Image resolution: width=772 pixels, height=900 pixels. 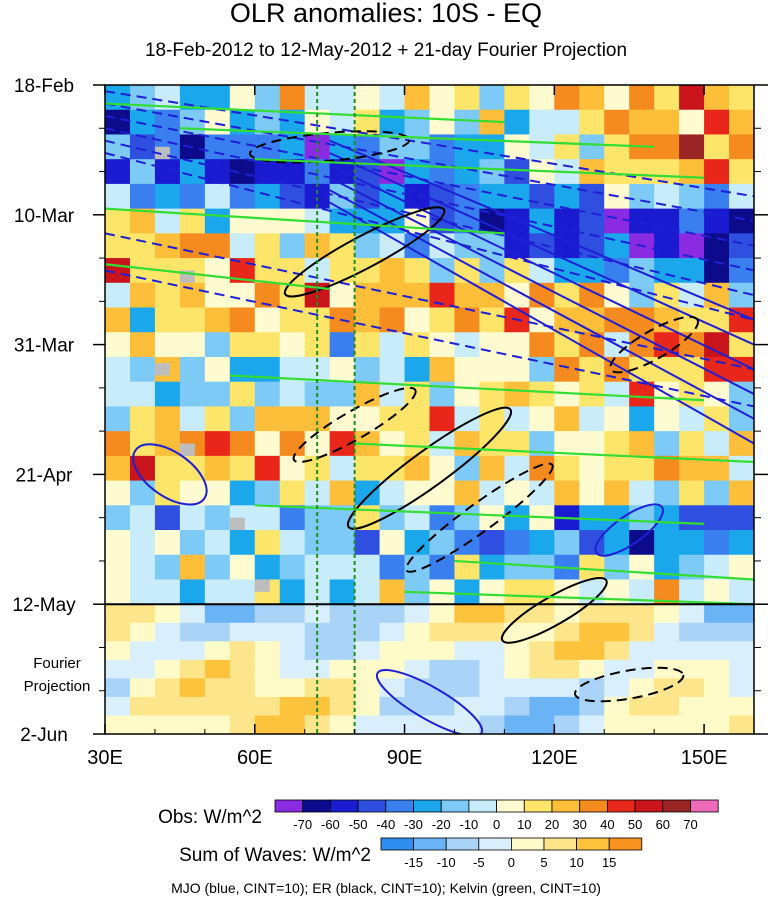 What do you see at coordinates (162, 369) in the screenshot?
I see `missing-data-cell` at bounding box center [162, 369].